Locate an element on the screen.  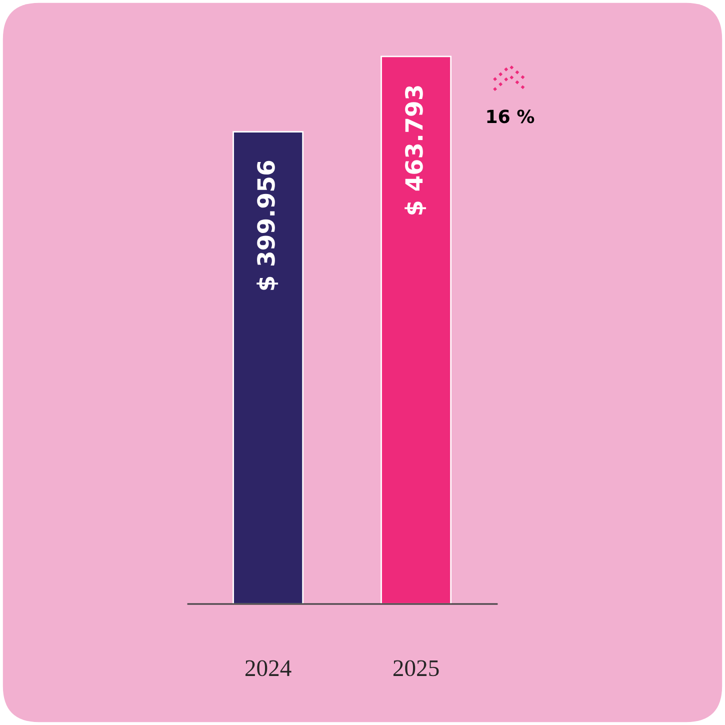
data-label: $ 399.956 is located at coordinates (267, 225).